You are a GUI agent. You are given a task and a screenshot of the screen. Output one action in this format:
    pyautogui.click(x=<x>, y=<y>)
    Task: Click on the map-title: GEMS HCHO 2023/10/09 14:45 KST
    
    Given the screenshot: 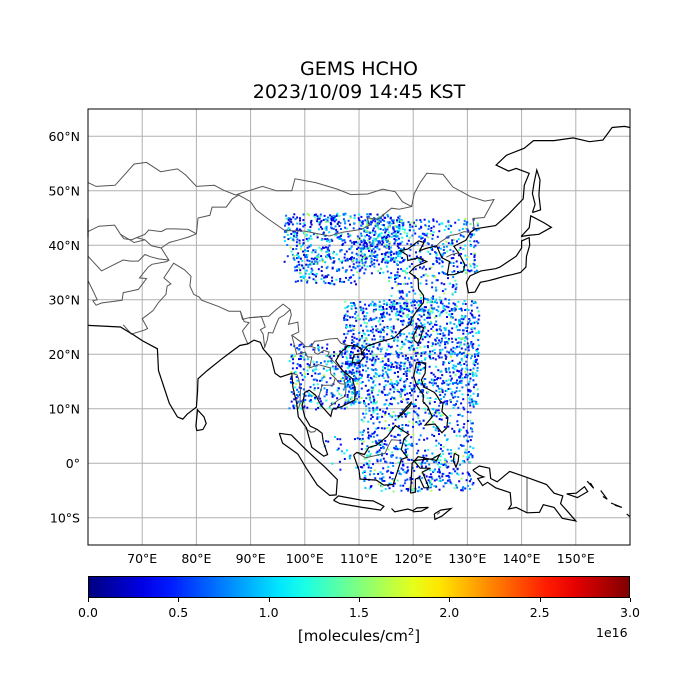 What is the action you would take?
    pyautogui.click(x=359, y=81)
    